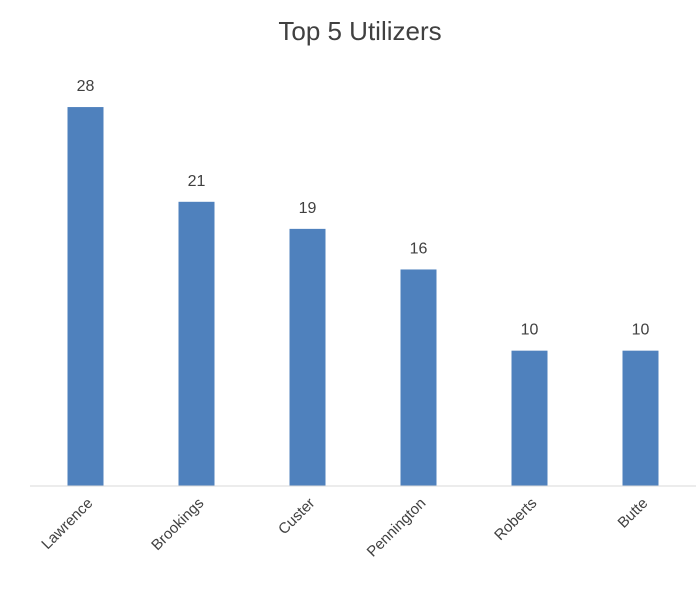 This screenshot has width=699, height=593. What do you see at coordinates (197, 181) in the screenshot?
I see `data-label: 21` at bounding box center [197, 181].